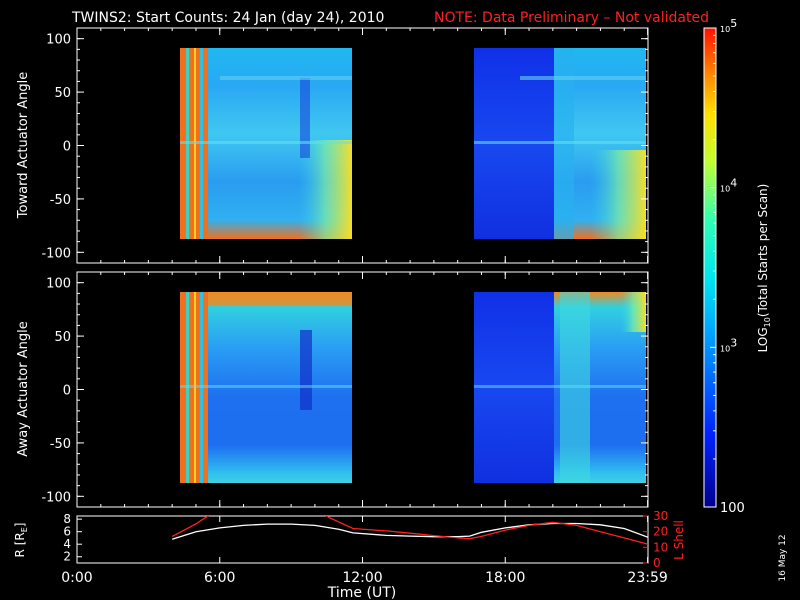 The width and height of the screenshot is (800, 600). I want to click on orbit-y-label-main: R [R, so click(20, 544).